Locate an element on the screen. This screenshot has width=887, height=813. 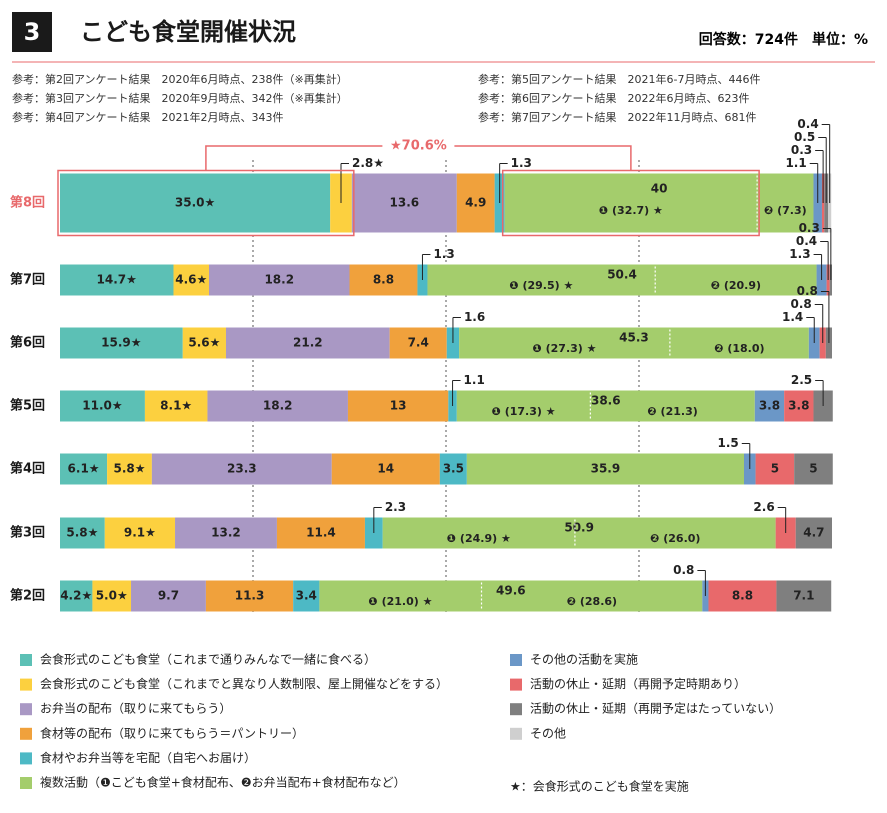
value-label: 7.4 is located at coordinates (418, 343).